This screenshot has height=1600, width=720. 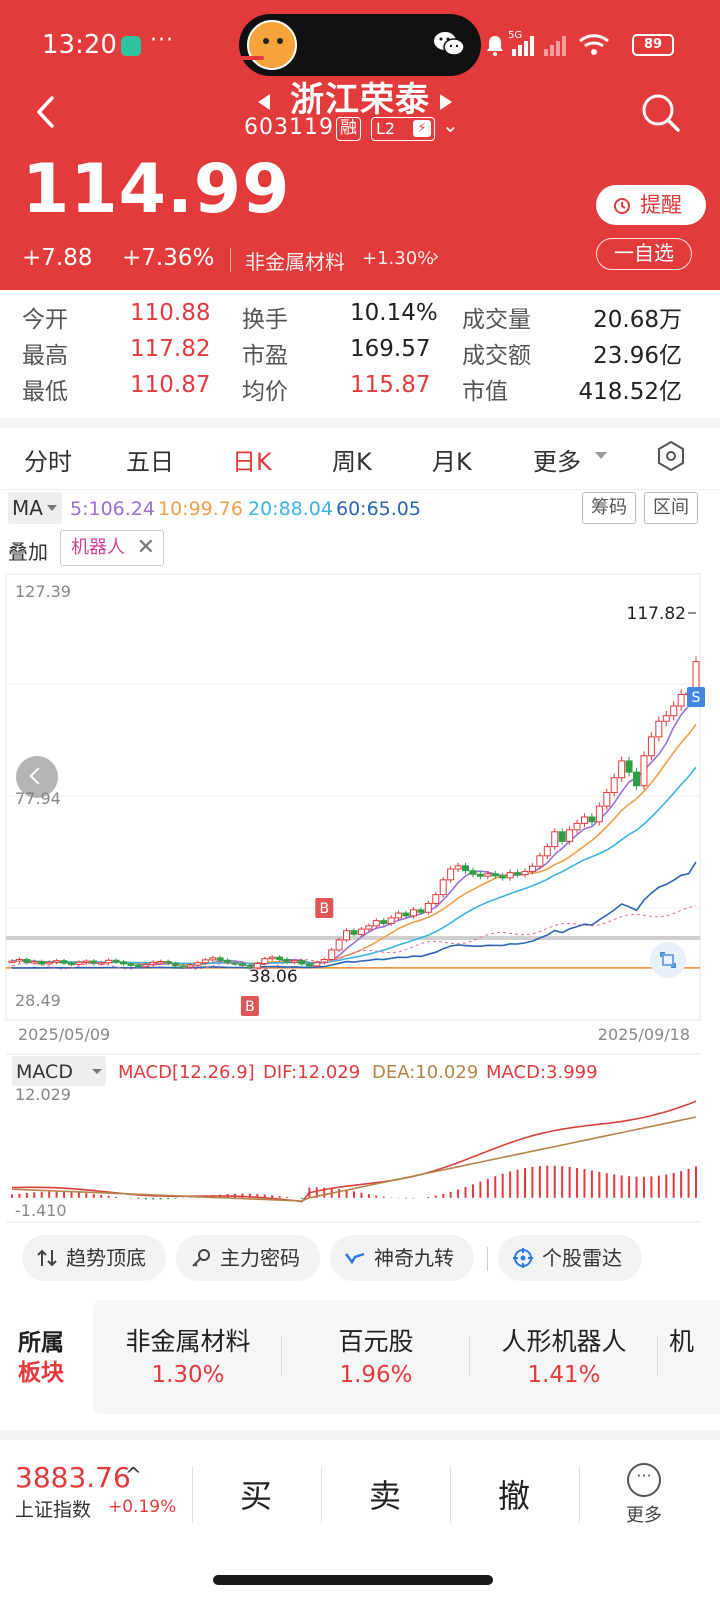 What do you see at coordinates (570, 1258) in the screenshot?
I see `stock-radar-button: 个股雷达` at bounding box center [570, 1258].